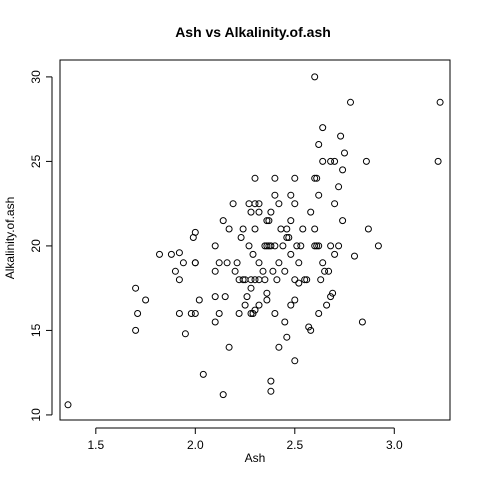 This screenshot has width=480, height=480. I want to click on y-tick-label: 30, so click(36, 77).